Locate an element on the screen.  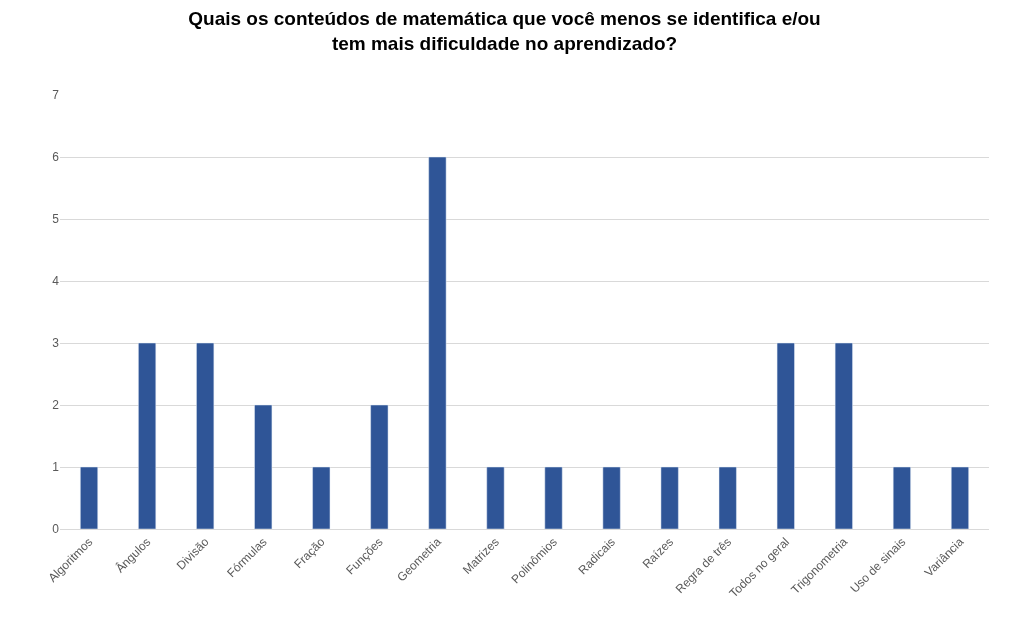
y-tick-label: 2 is located at coordinates (56, 405).